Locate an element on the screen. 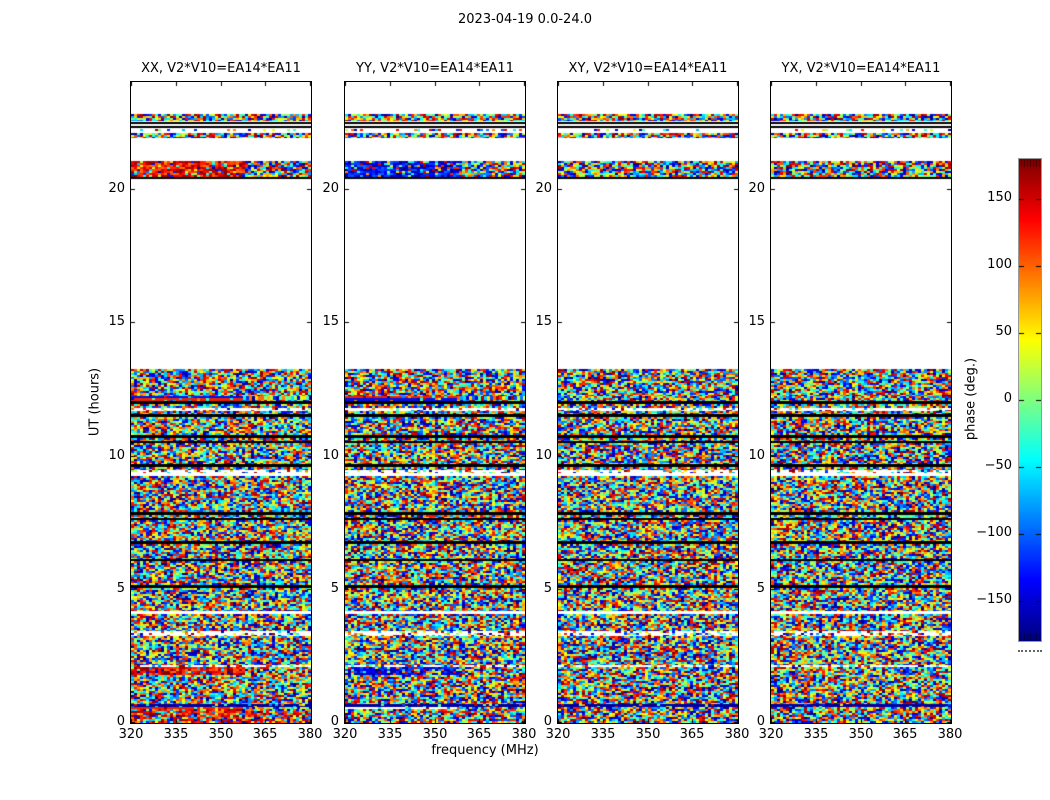 This screenshot has width=1050, height=800. colorbar-extend-marks is located at coordinates (1030, 651).